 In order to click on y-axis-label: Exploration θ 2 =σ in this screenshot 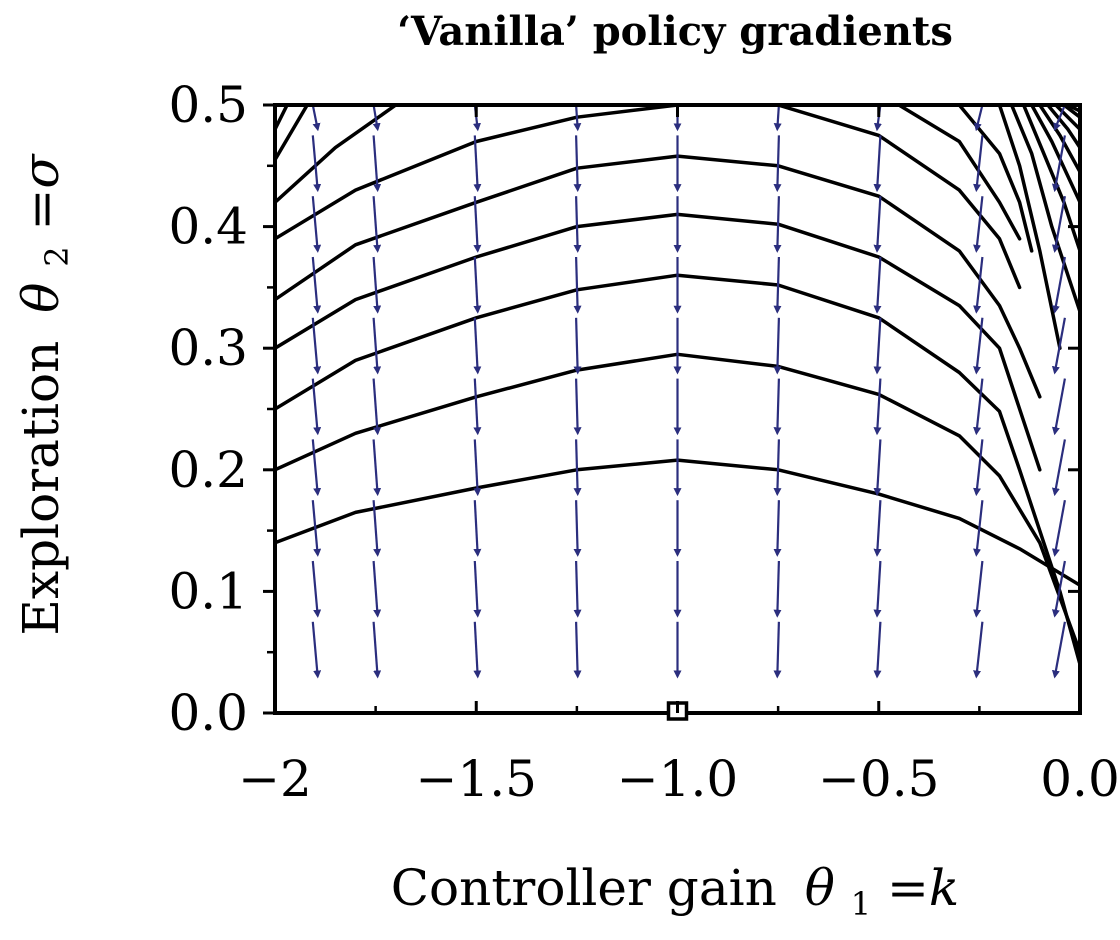, I will do `click(46, 394)`.